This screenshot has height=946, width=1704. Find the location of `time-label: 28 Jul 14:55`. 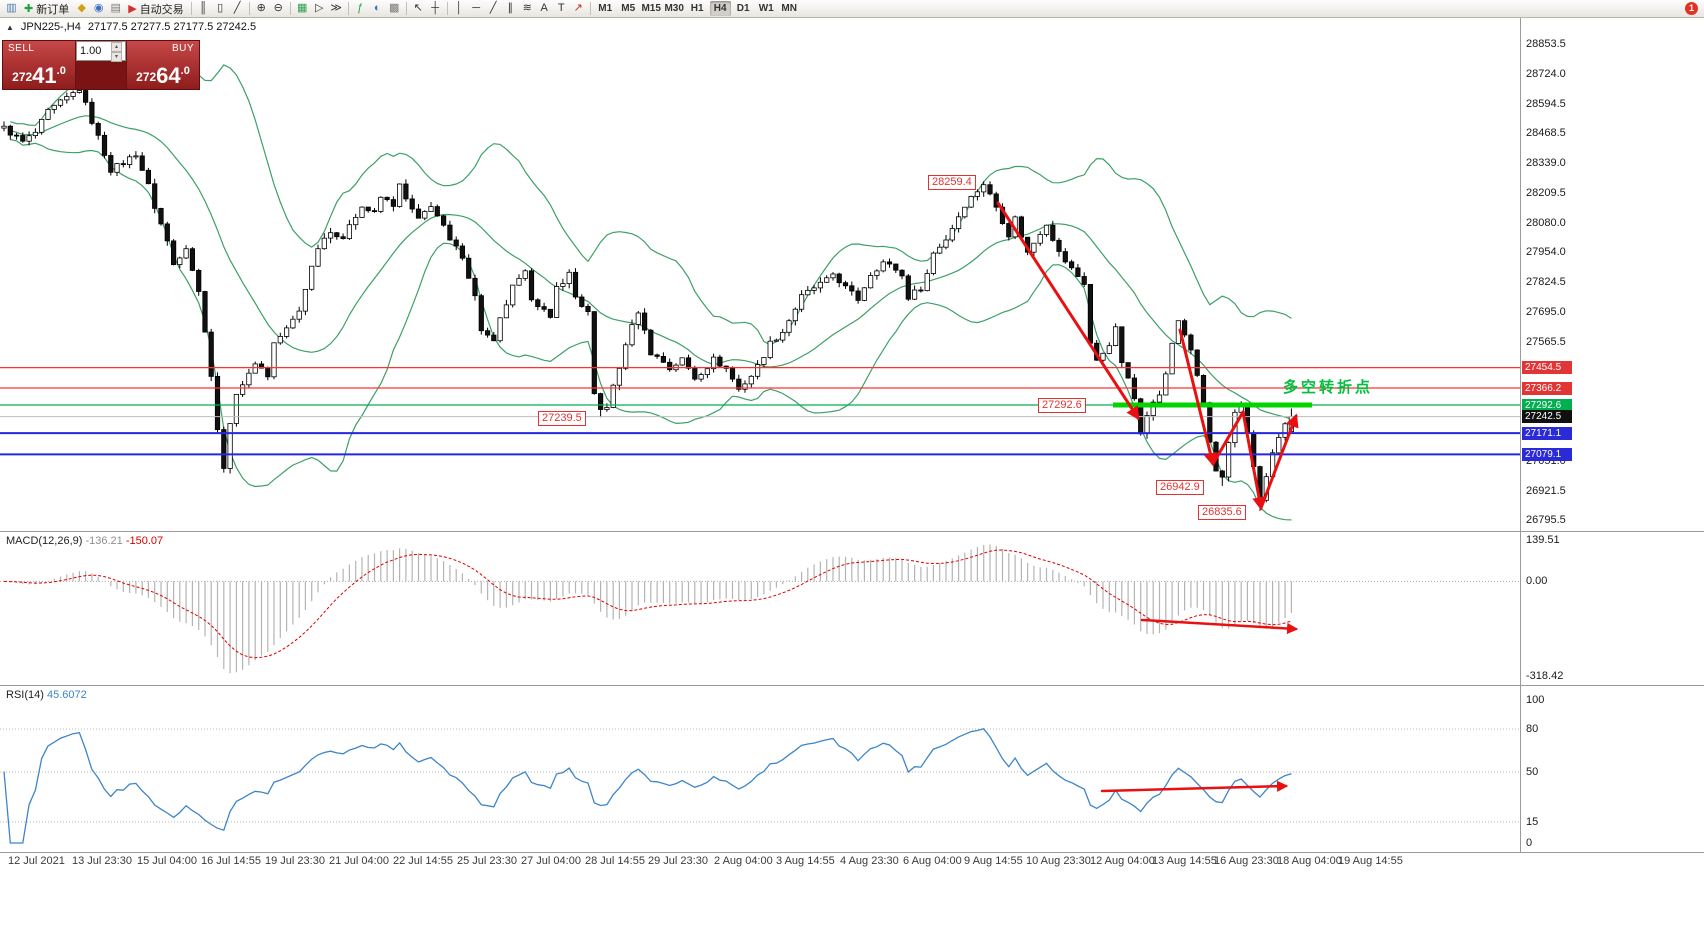

time-label: 28 Jul 14:55 is located at coordinates (615, 861).